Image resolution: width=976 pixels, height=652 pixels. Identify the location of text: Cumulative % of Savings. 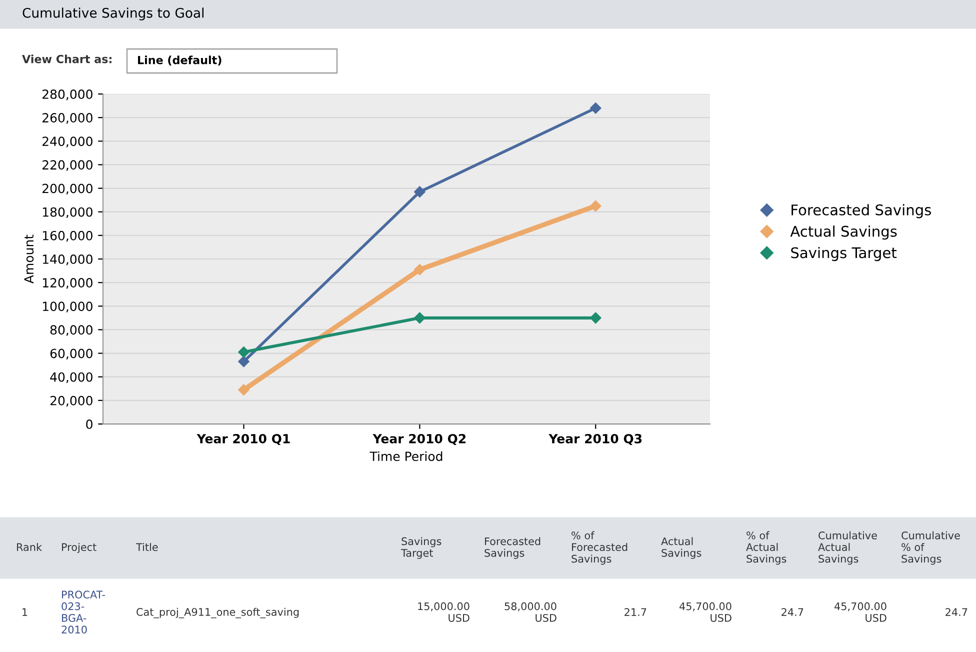
(931, 548).